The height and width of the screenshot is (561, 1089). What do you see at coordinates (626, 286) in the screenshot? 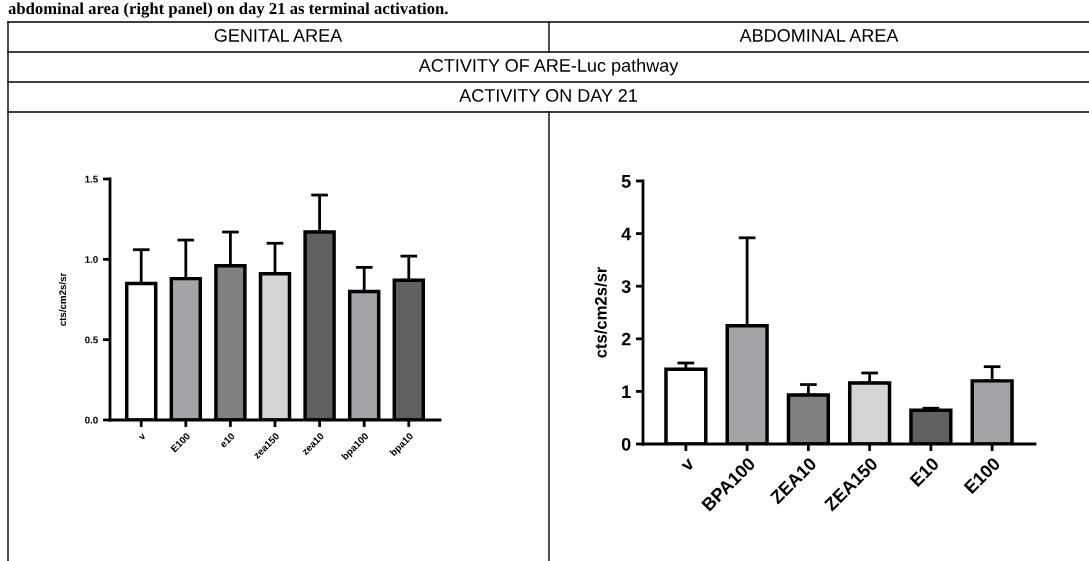
I see `y-tick-label: 3` at bounding box center [626, 286].